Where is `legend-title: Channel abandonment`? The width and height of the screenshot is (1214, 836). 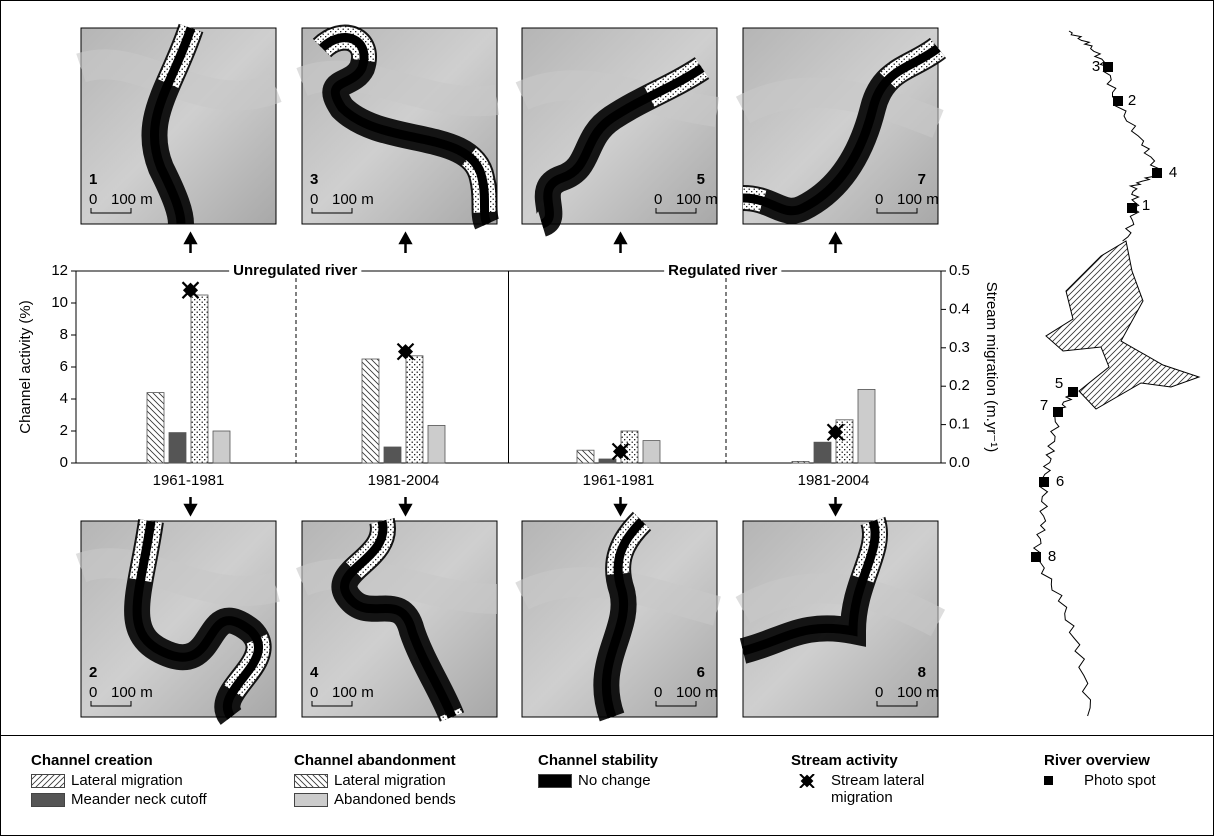 legend-title: Channel abandonment is located at coordinates (375, 760).